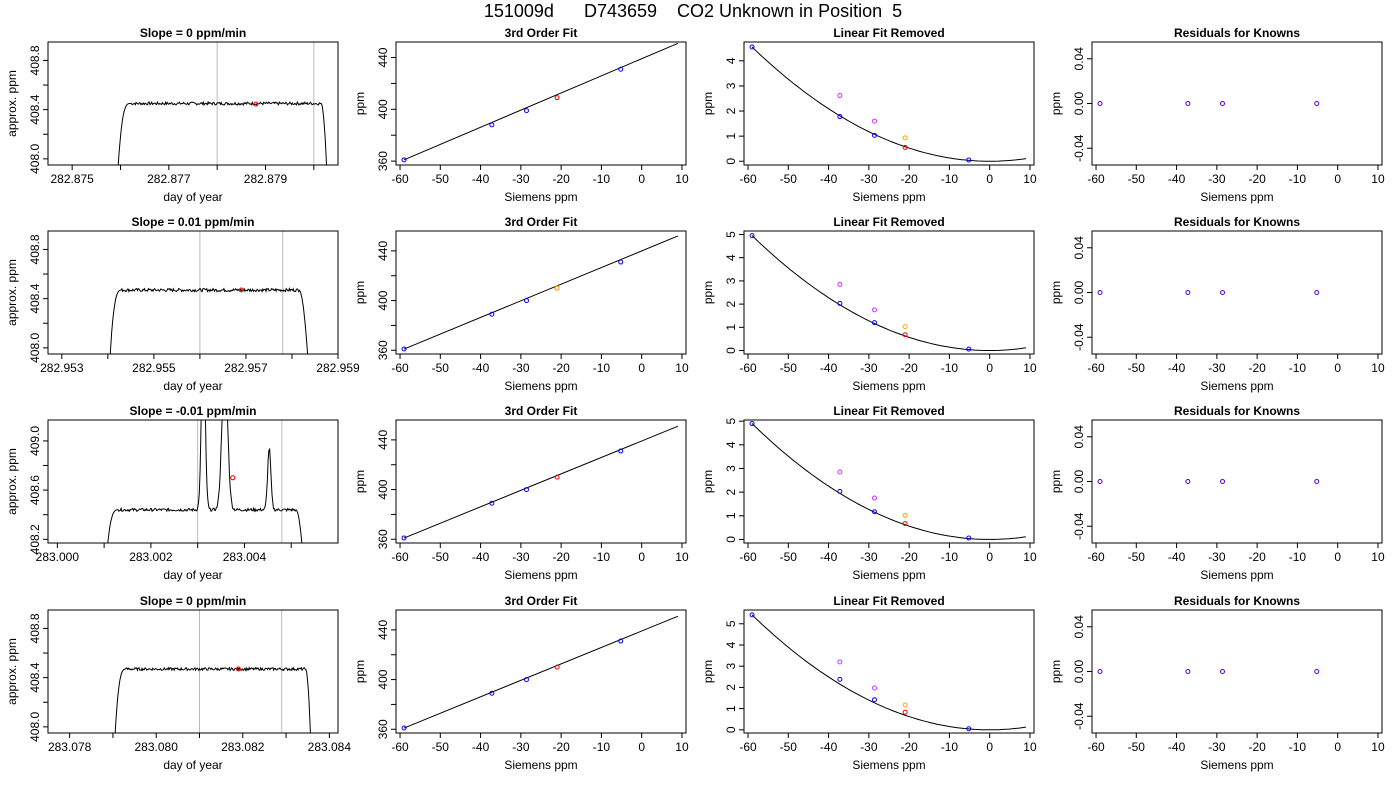 This screenshot has height=800, width=1400. I want to click on fit-curve, so click(888, 293).